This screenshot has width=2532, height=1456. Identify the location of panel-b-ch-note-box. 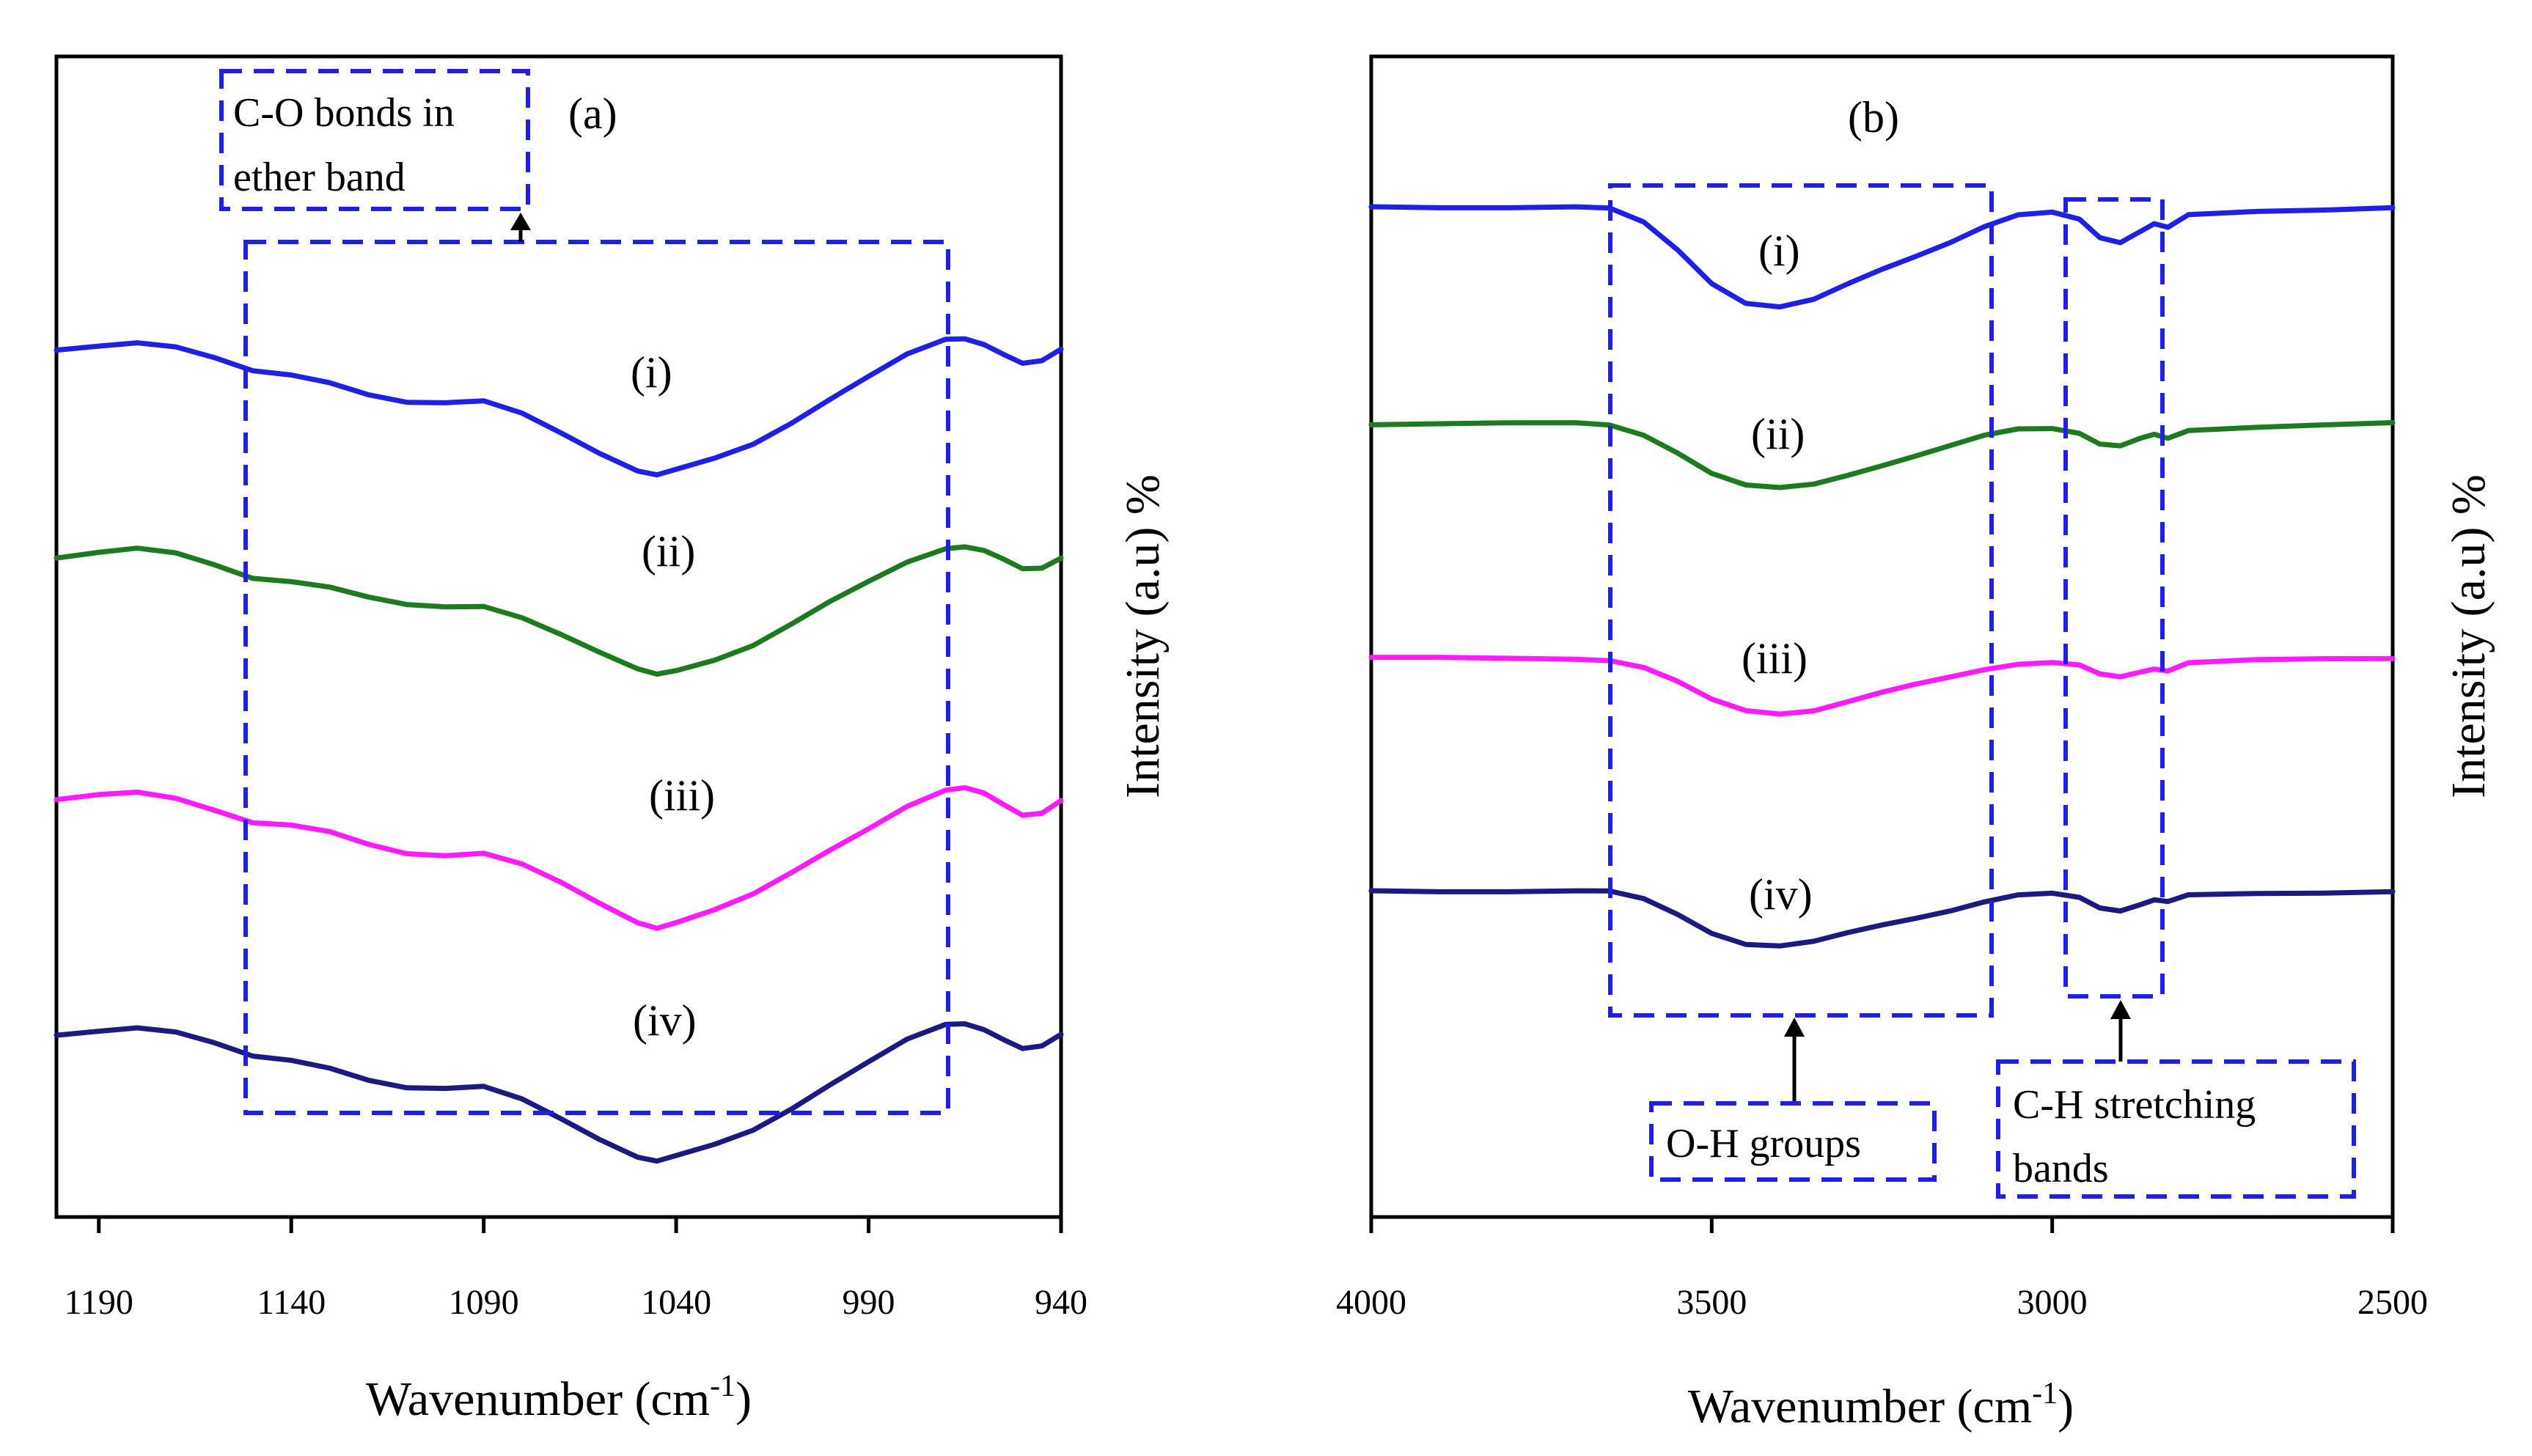
(2176, 1129).